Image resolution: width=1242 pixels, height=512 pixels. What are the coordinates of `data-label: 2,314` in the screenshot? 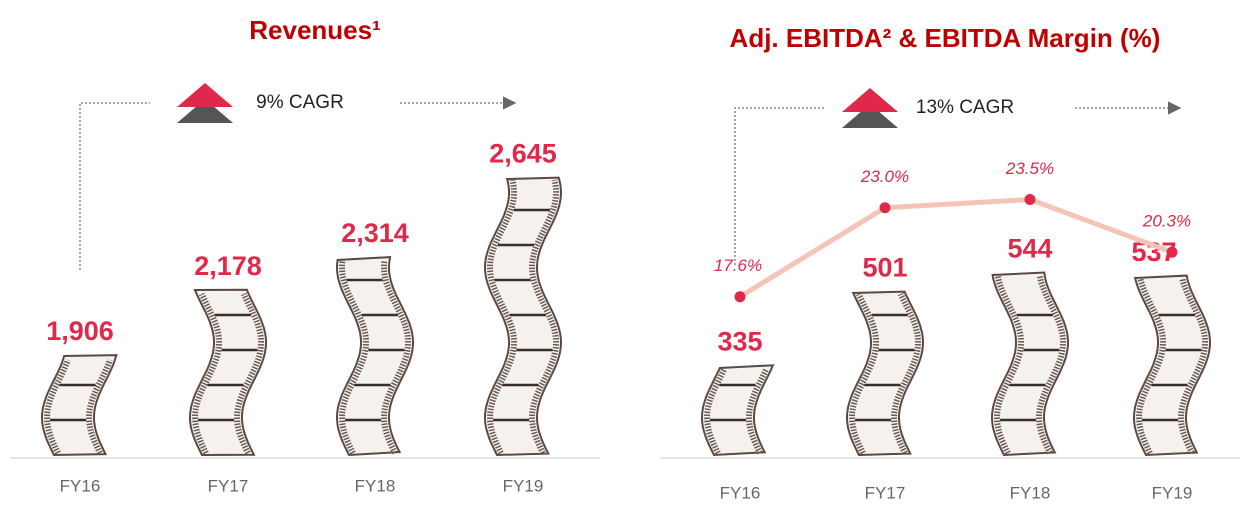 It's located at (375, 233).